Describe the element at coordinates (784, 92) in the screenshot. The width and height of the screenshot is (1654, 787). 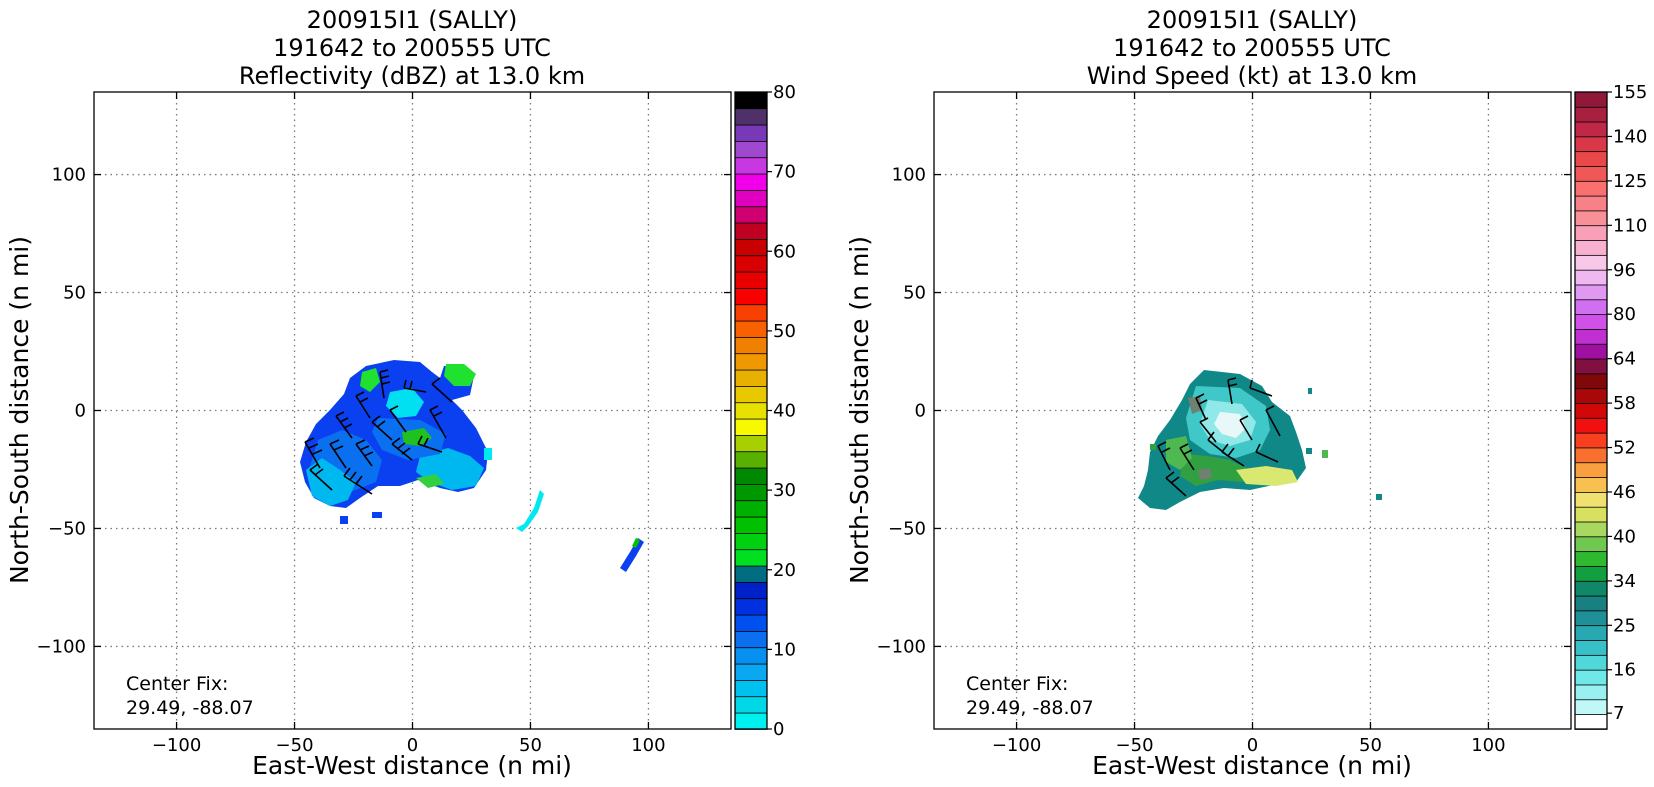
I see `colorbar-tick-label: 80` at that location.